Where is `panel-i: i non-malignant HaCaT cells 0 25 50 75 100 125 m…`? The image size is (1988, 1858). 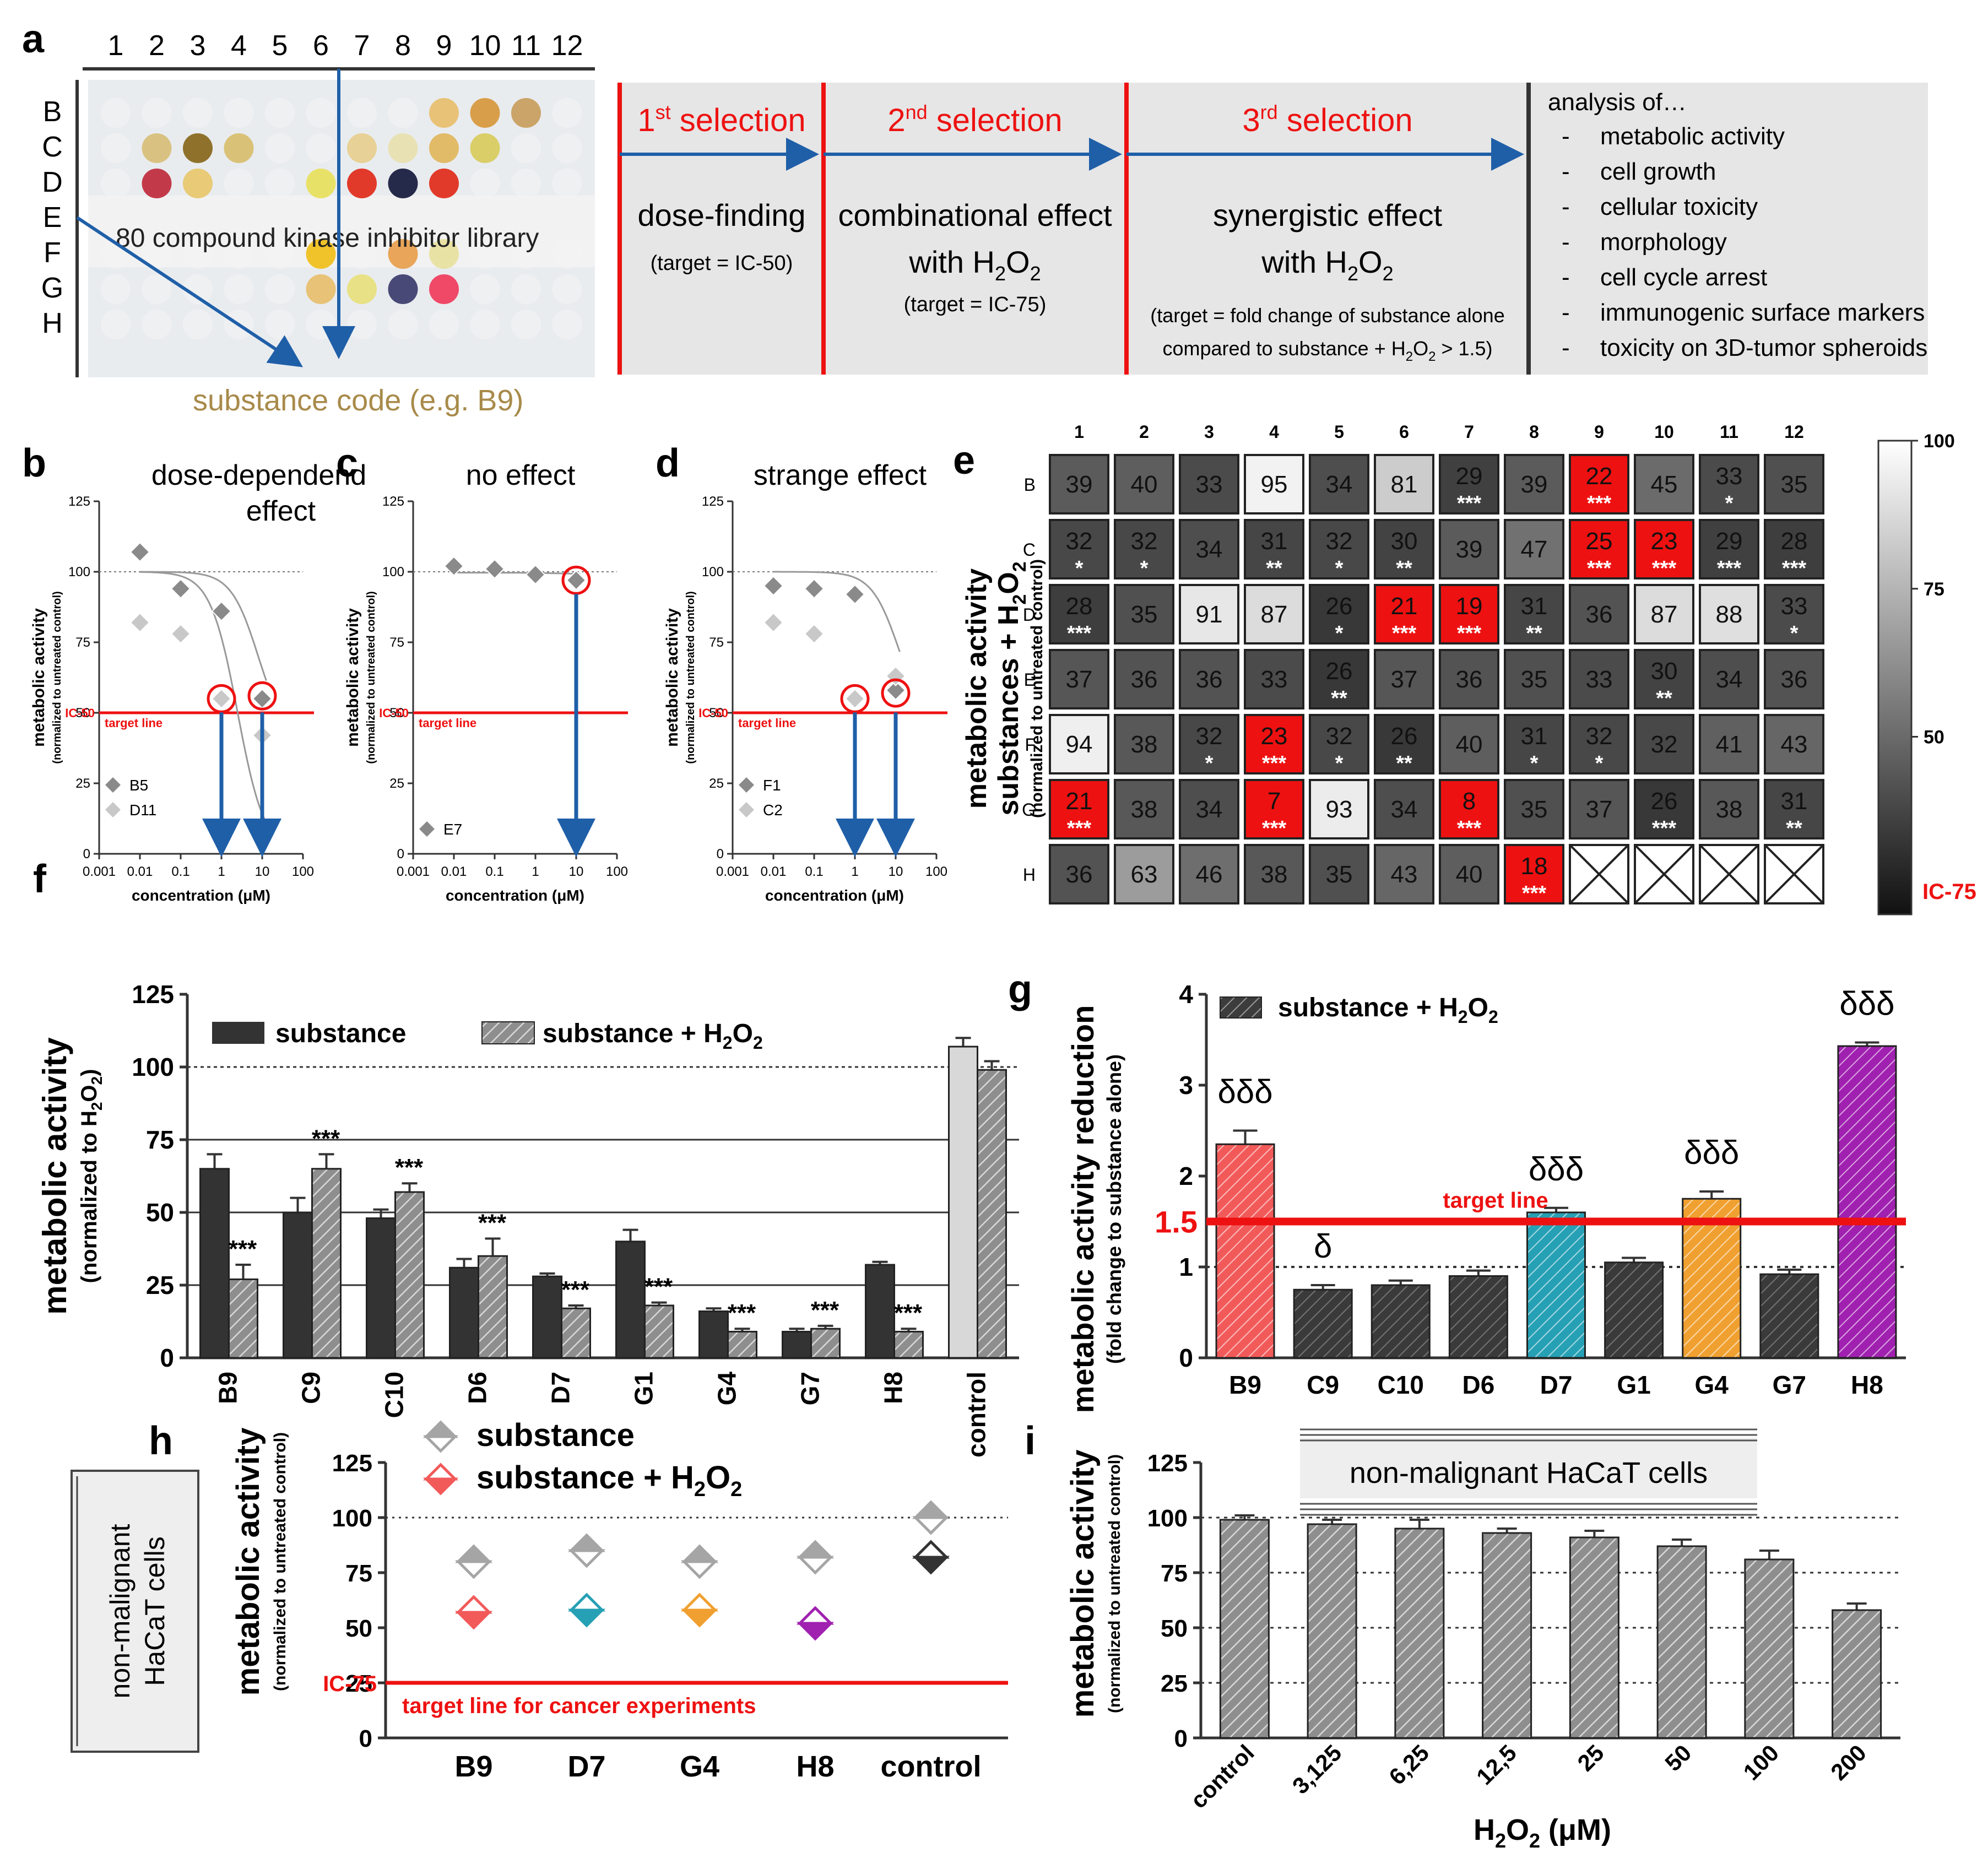
panel-i: i non-malignant HaCaT cells 0 25 50 75 100 125 m… is located at coordinates (1463, 1635).